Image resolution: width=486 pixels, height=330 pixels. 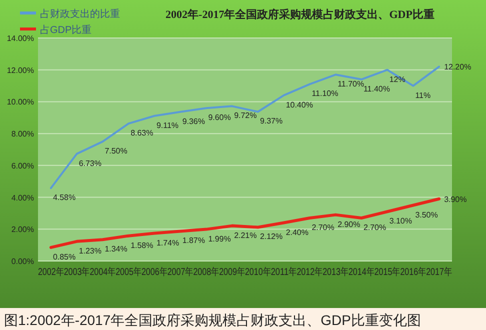 I want to click on data-label: 9.36%, so click(x=193, y=121).